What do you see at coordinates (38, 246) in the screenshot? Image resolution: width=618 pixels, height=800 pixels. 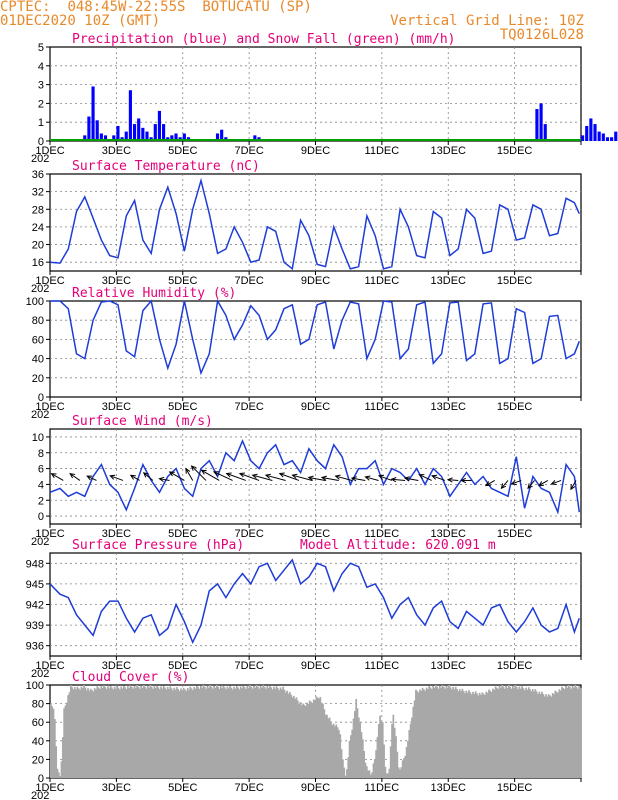 I see `temperature-ytick-label: 20` at bounding box center [38, 246].